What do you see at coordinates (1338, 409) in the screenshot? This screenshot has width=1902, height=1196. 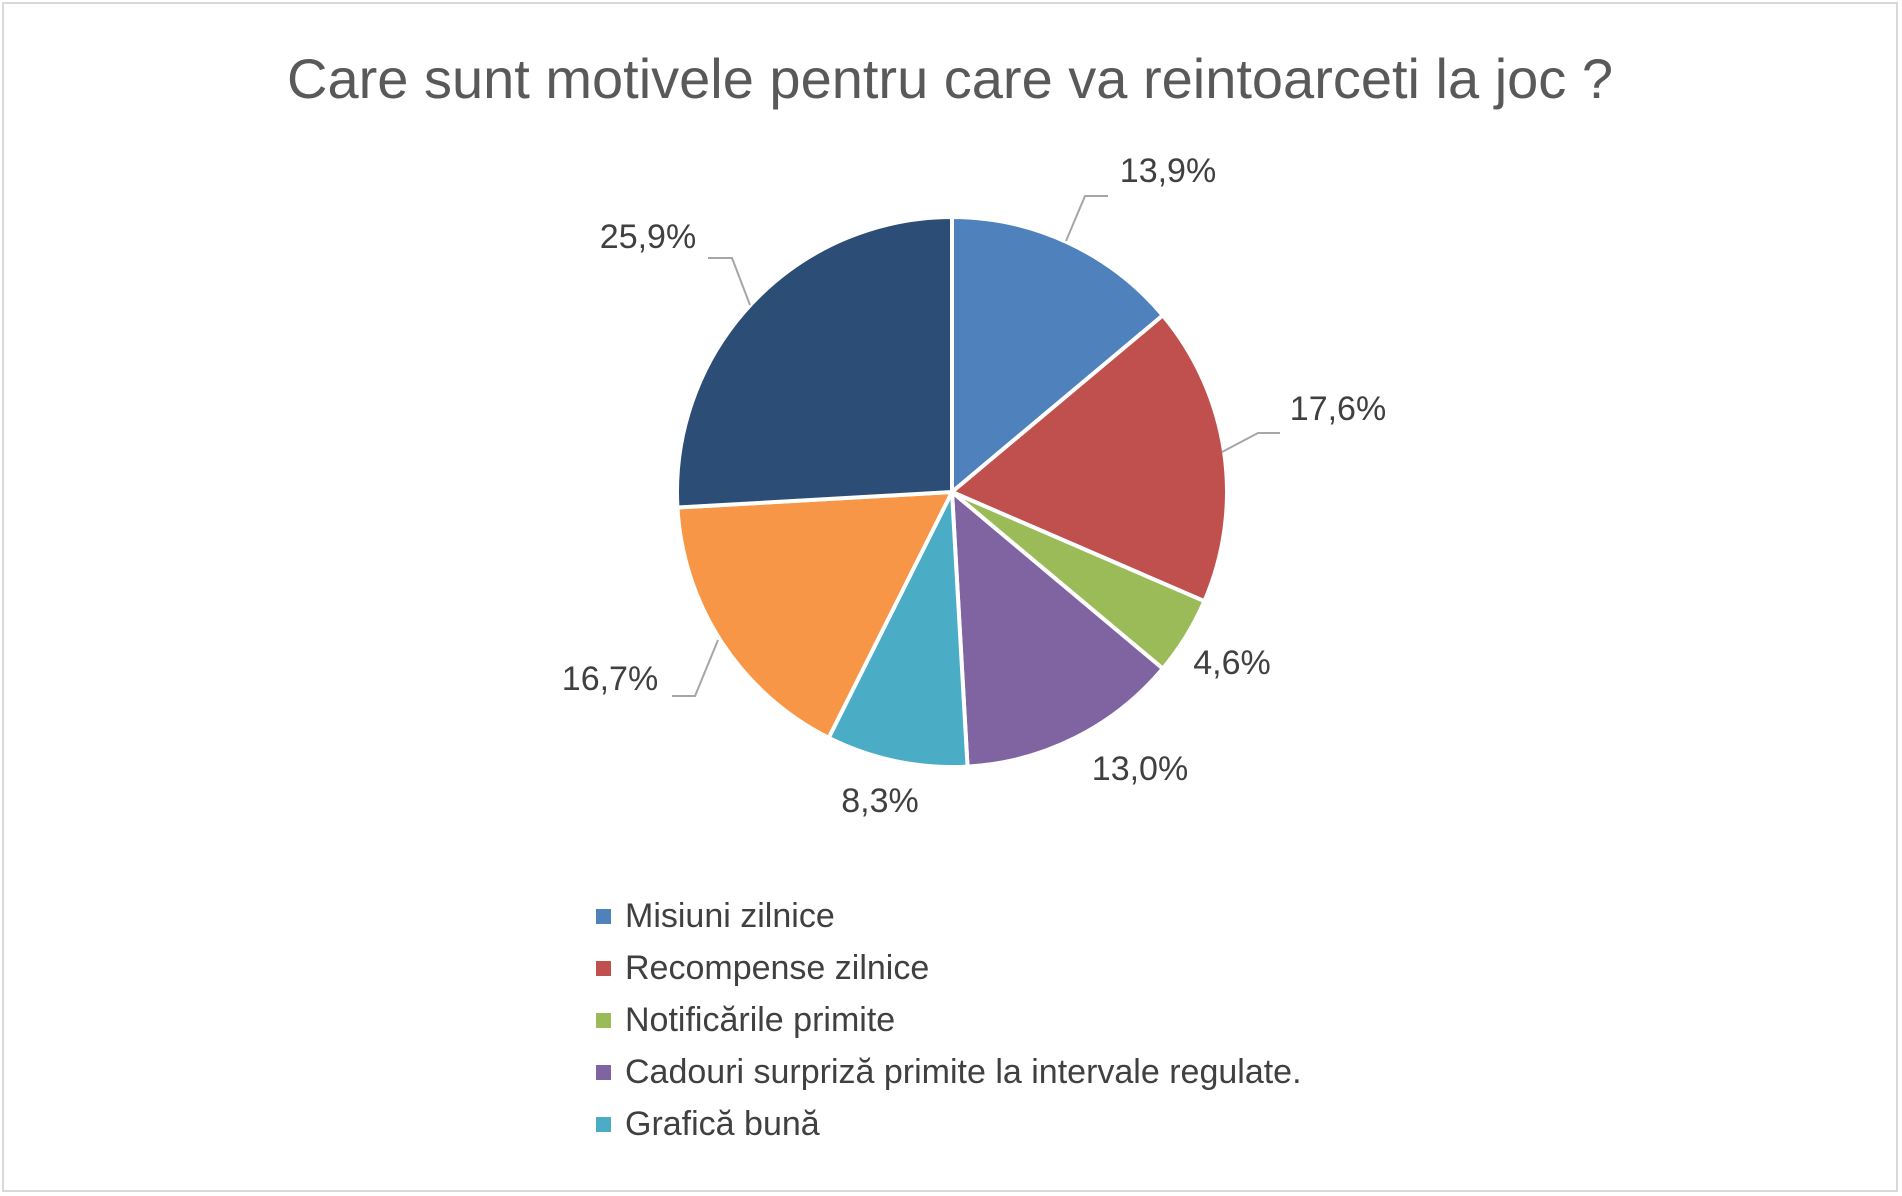 I see `data-label: 17,6%` at bounding box center [1338, 409].